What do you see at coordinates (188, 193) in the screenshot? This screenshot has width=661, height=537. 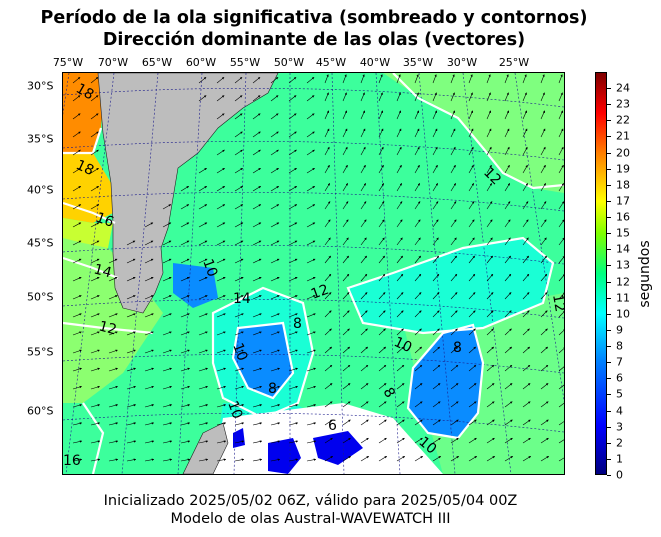 I see `land-south-america` at bounding box center [188, 193].